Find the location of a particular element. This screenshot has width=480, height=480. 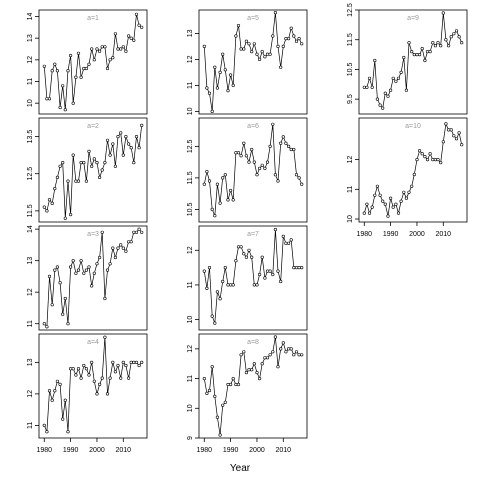

panel-label: a=9 is located at coordinates (413, 18).